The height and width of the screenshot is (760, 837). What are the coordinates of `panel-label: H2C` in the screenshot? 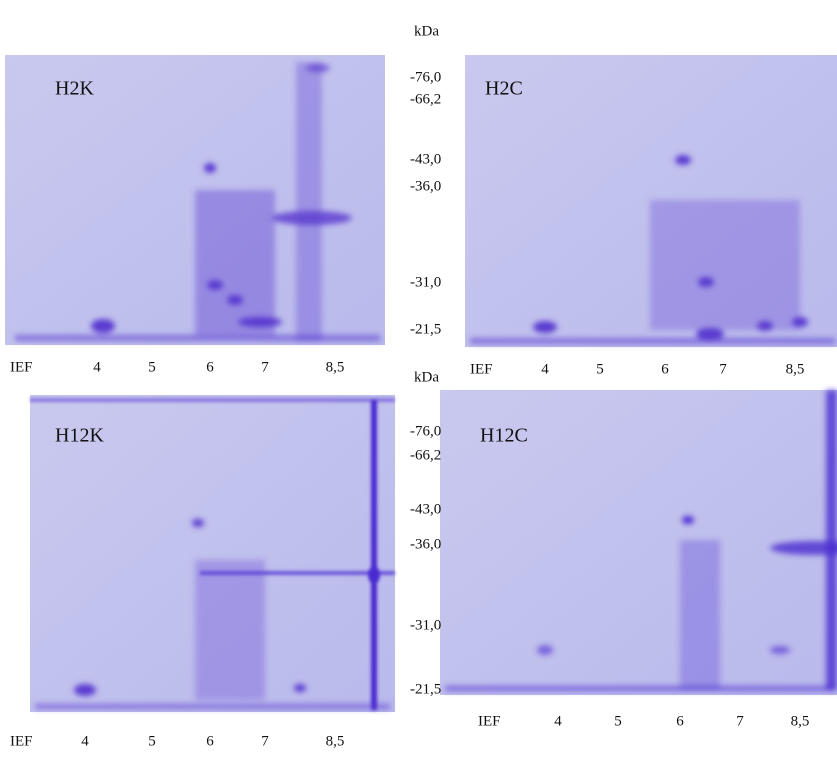 It's located at (504, 89).